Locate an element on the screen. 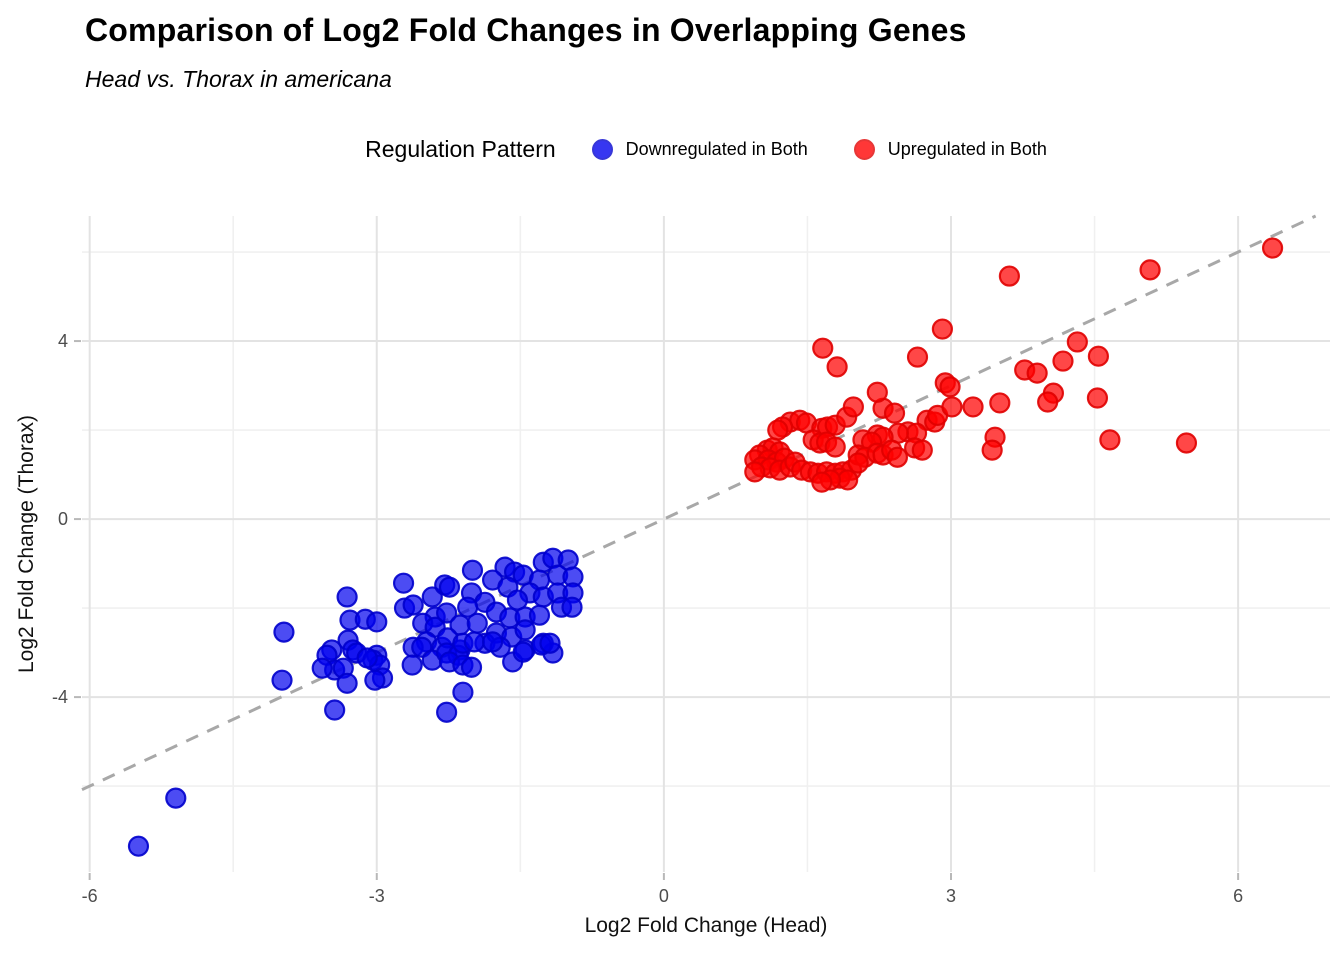 The width and height of the screenshot is (1344, 960). y-tick-label: 0 is located at coordinates (63, 519).